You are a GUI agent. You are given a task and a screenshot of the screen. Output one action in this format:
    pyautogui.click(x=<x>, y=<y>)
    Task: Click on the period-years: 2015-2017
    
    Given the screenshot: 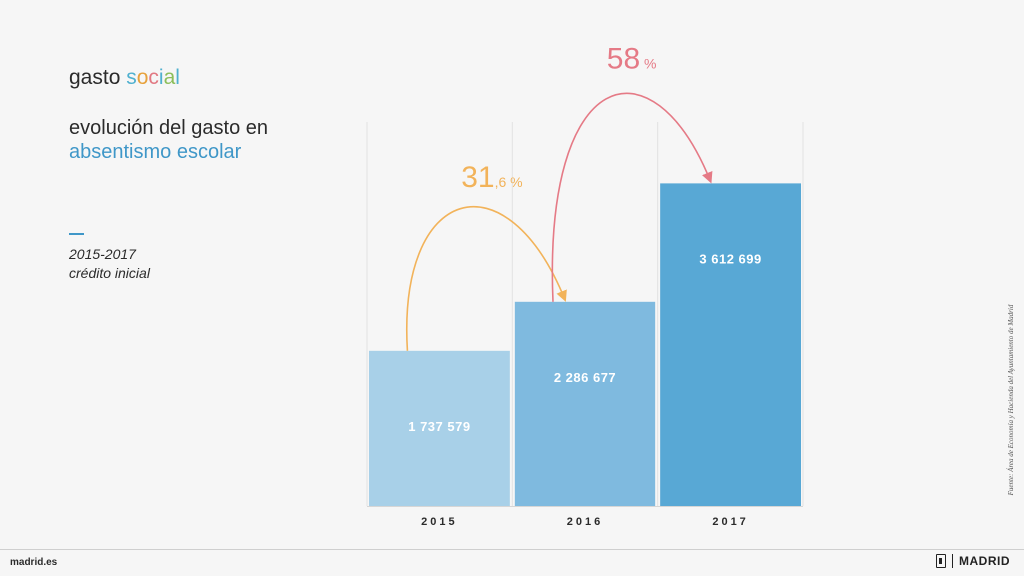 What is the action you would take?
    pyautogui.click(x=102, y=254)
    